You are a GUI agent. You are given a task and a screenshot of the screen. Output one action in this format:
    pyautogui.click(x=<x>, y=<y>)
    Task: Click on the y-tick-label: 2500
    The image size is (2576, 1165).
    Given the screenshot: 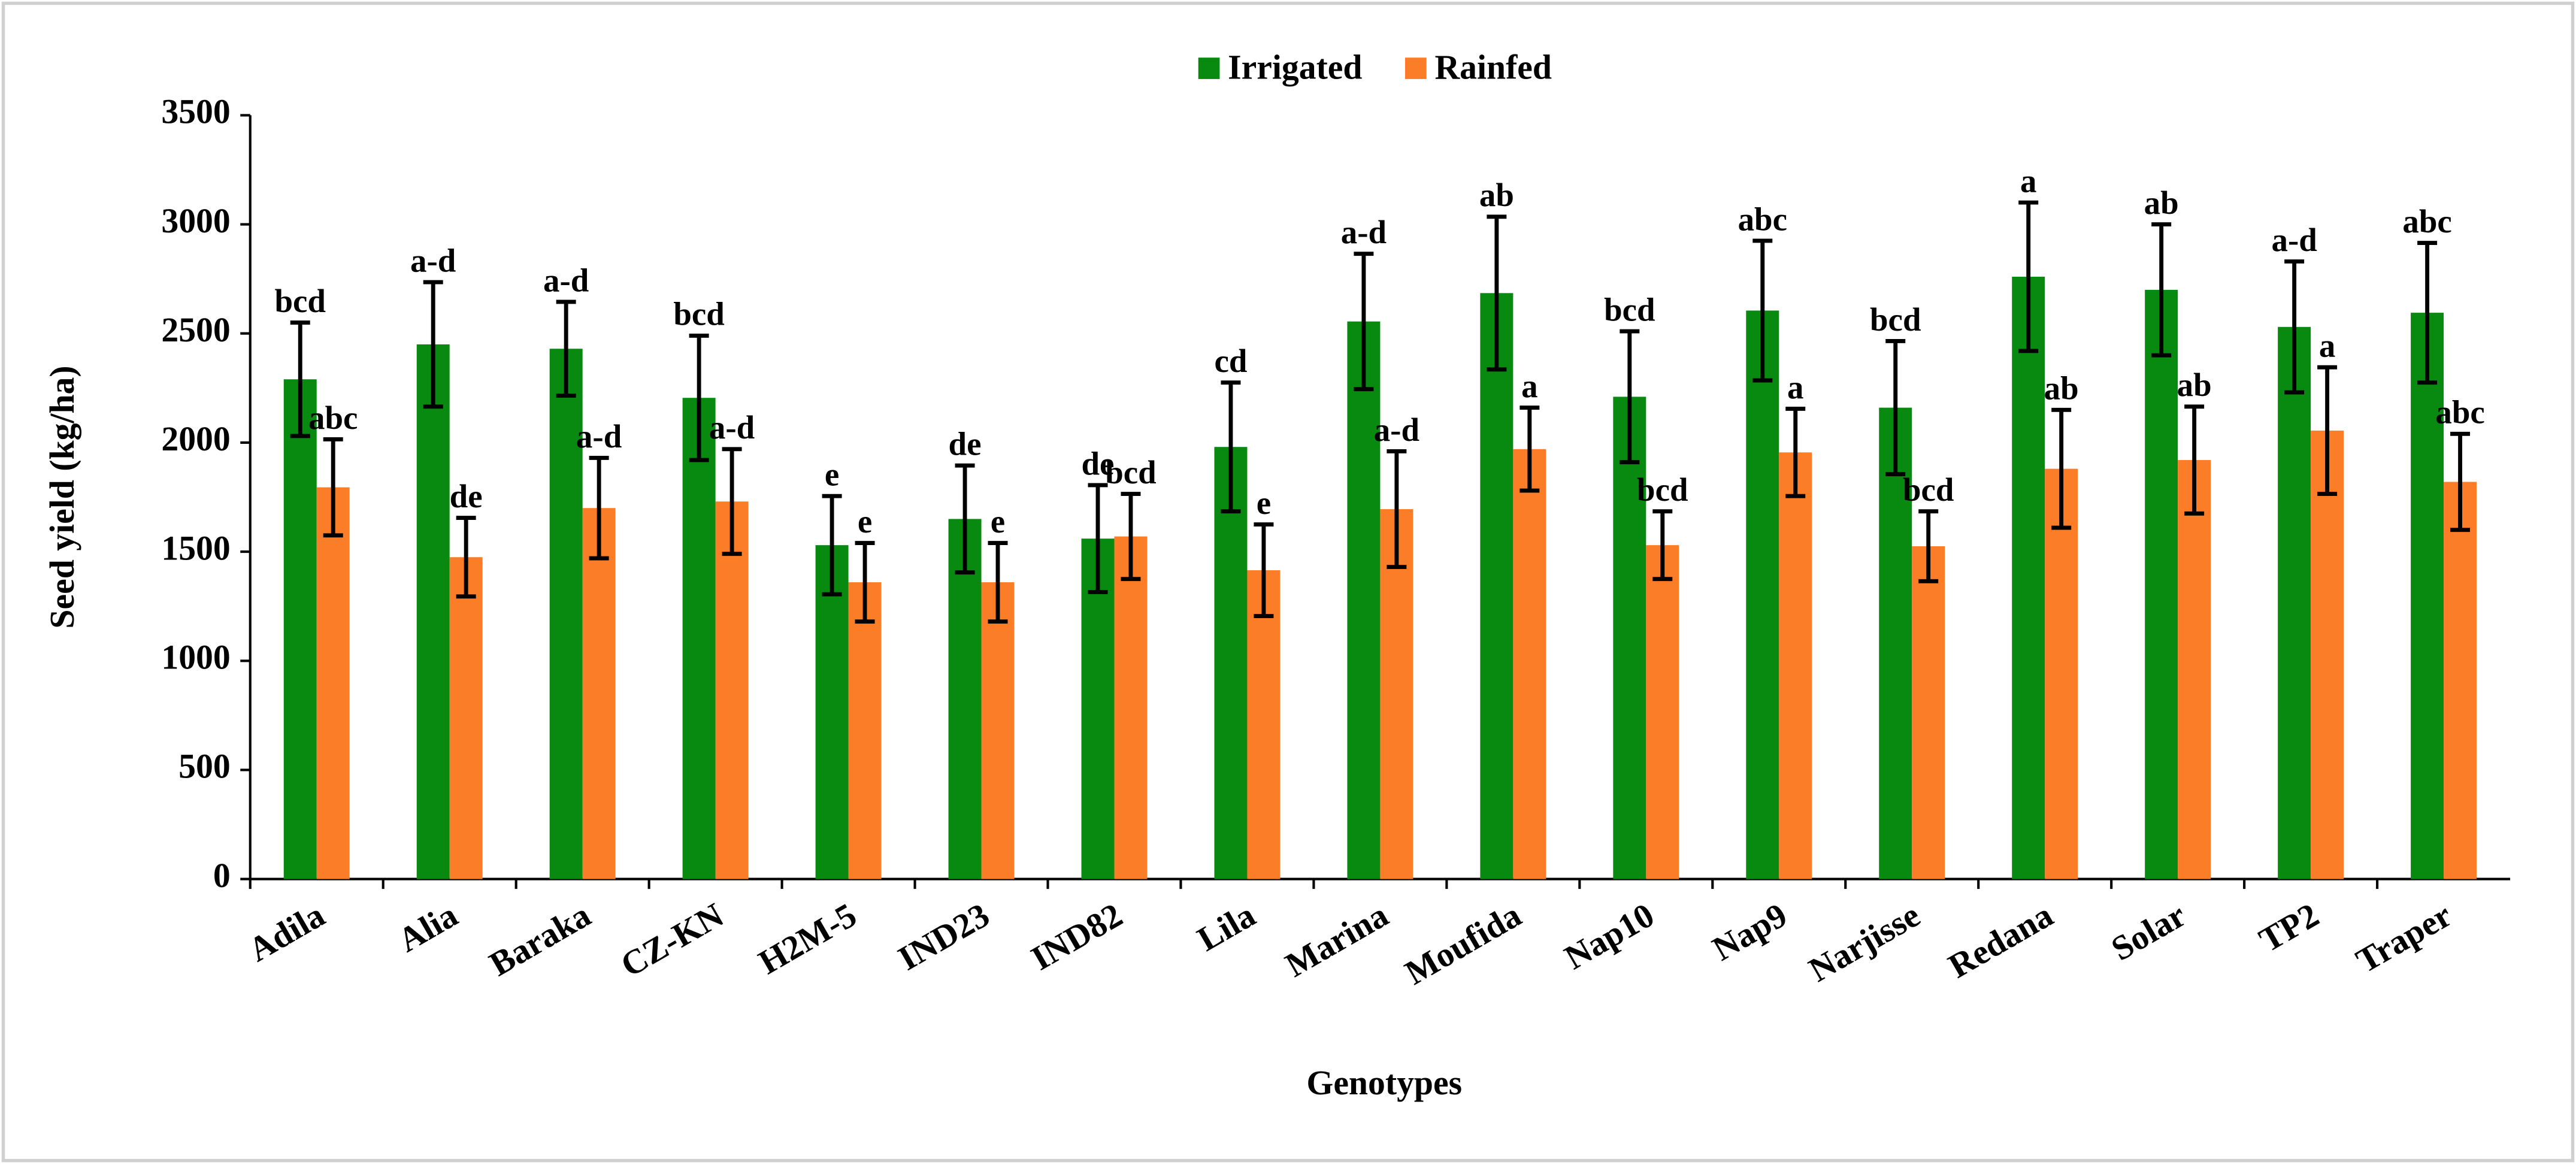 What is the action you would take?
    pyautogui.click(x=195, y=330)
    